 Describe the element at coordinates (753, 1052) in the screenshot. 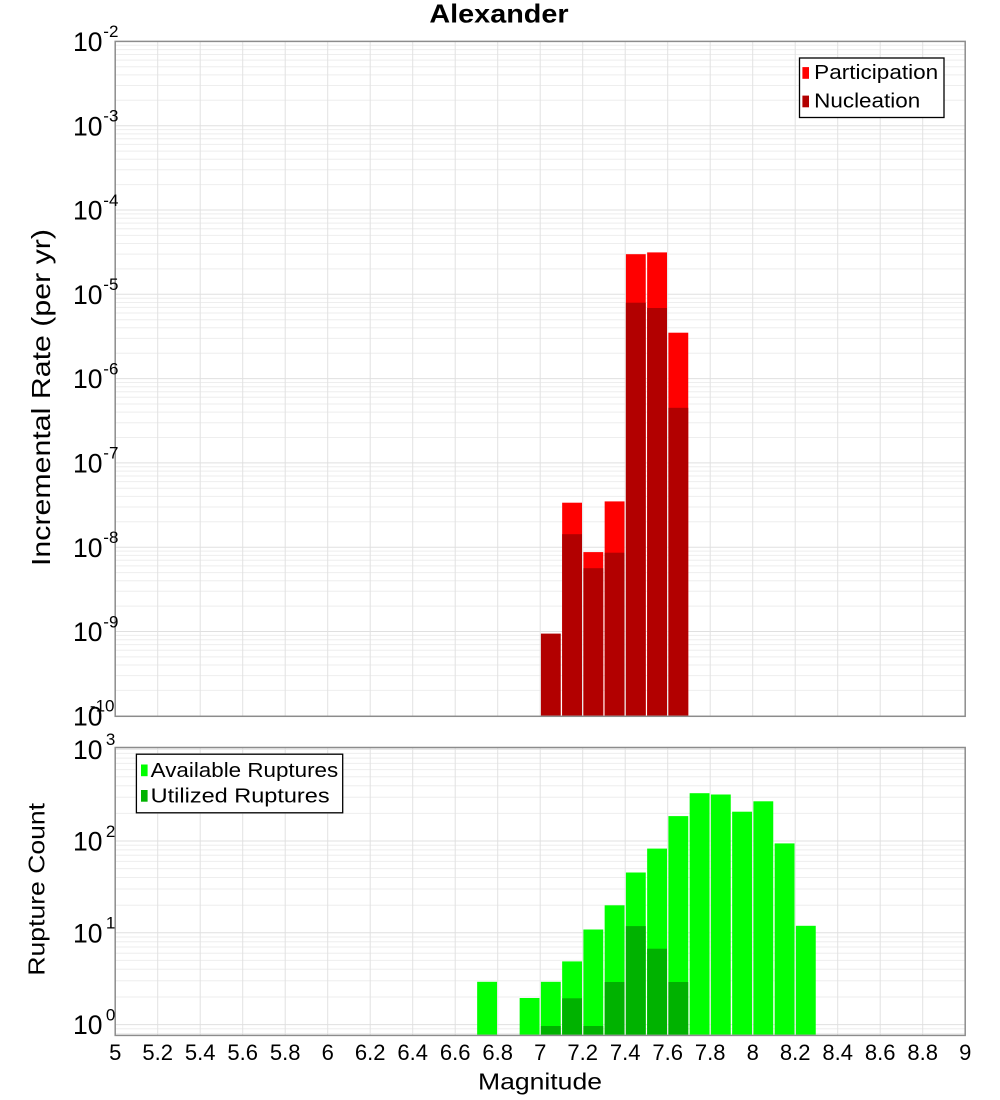

I see `svg-text: 8` at that location.